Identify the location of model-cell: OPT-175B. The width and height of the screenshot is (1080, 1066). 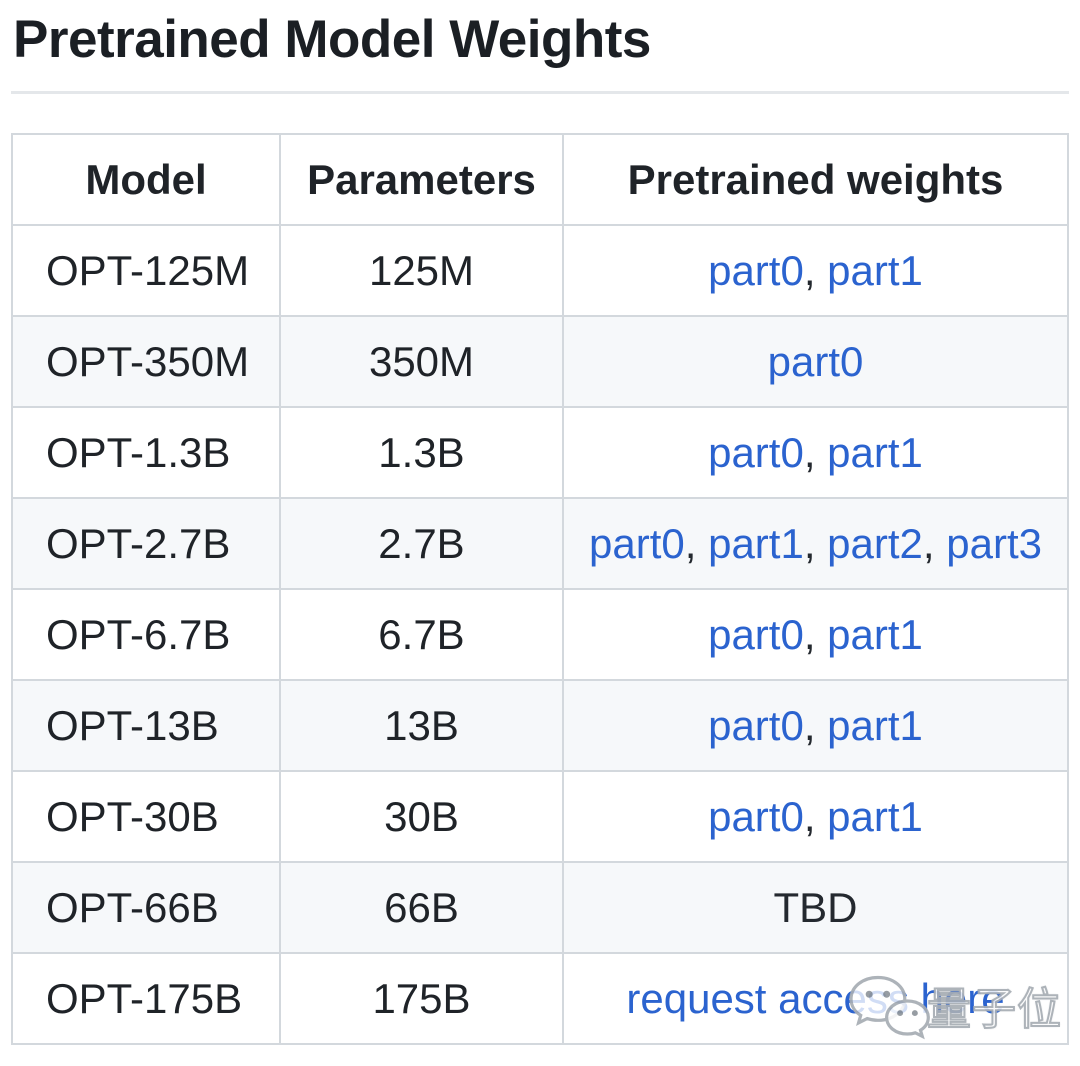
(146, 999).